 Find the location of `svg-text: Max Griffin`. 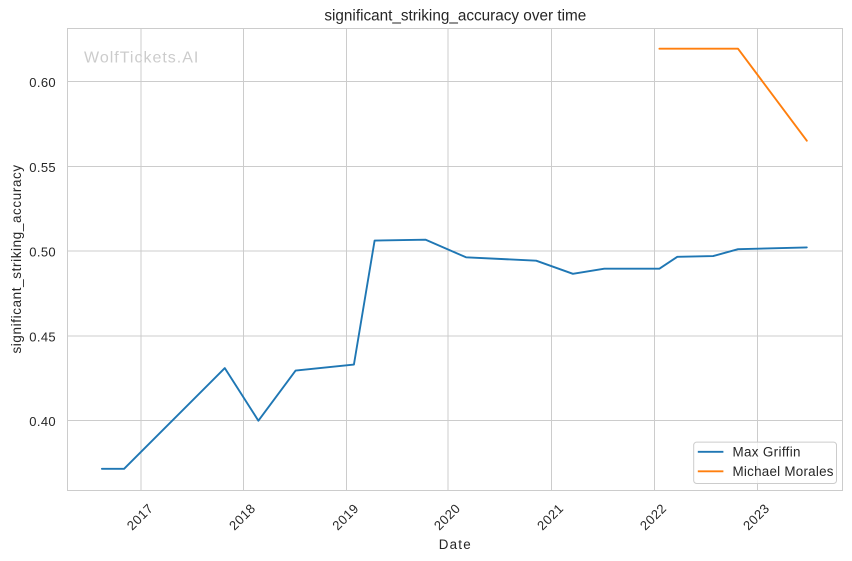

svg-text: Max Griffin is located at coordinates (767, 451).